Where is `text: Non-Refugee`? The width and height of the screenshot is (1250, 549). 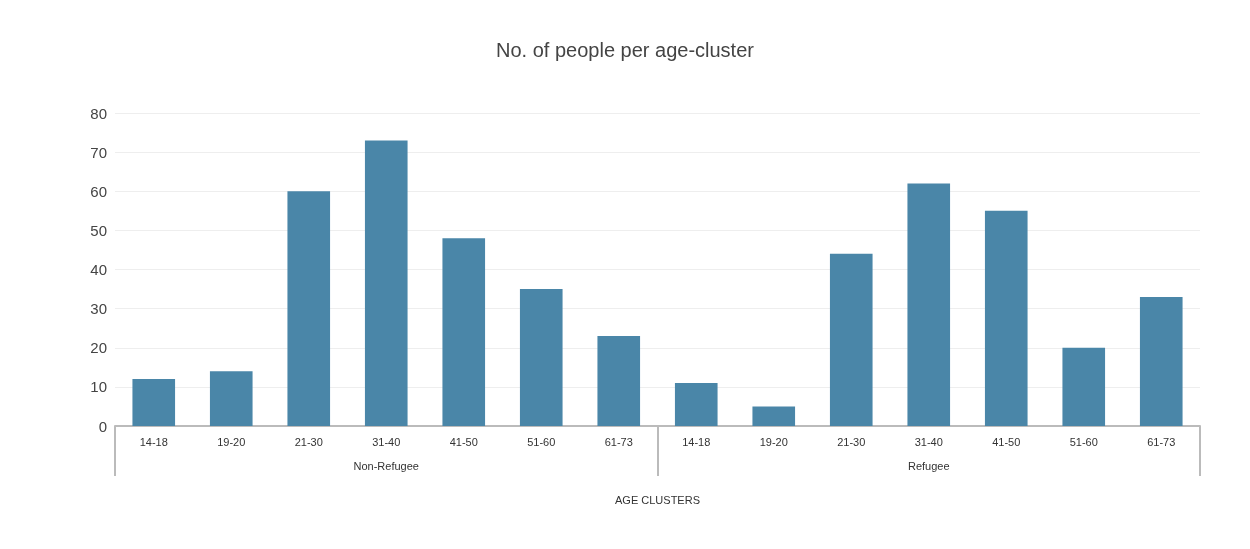
text: Non-Refugee is located at coordinates (386, 465).